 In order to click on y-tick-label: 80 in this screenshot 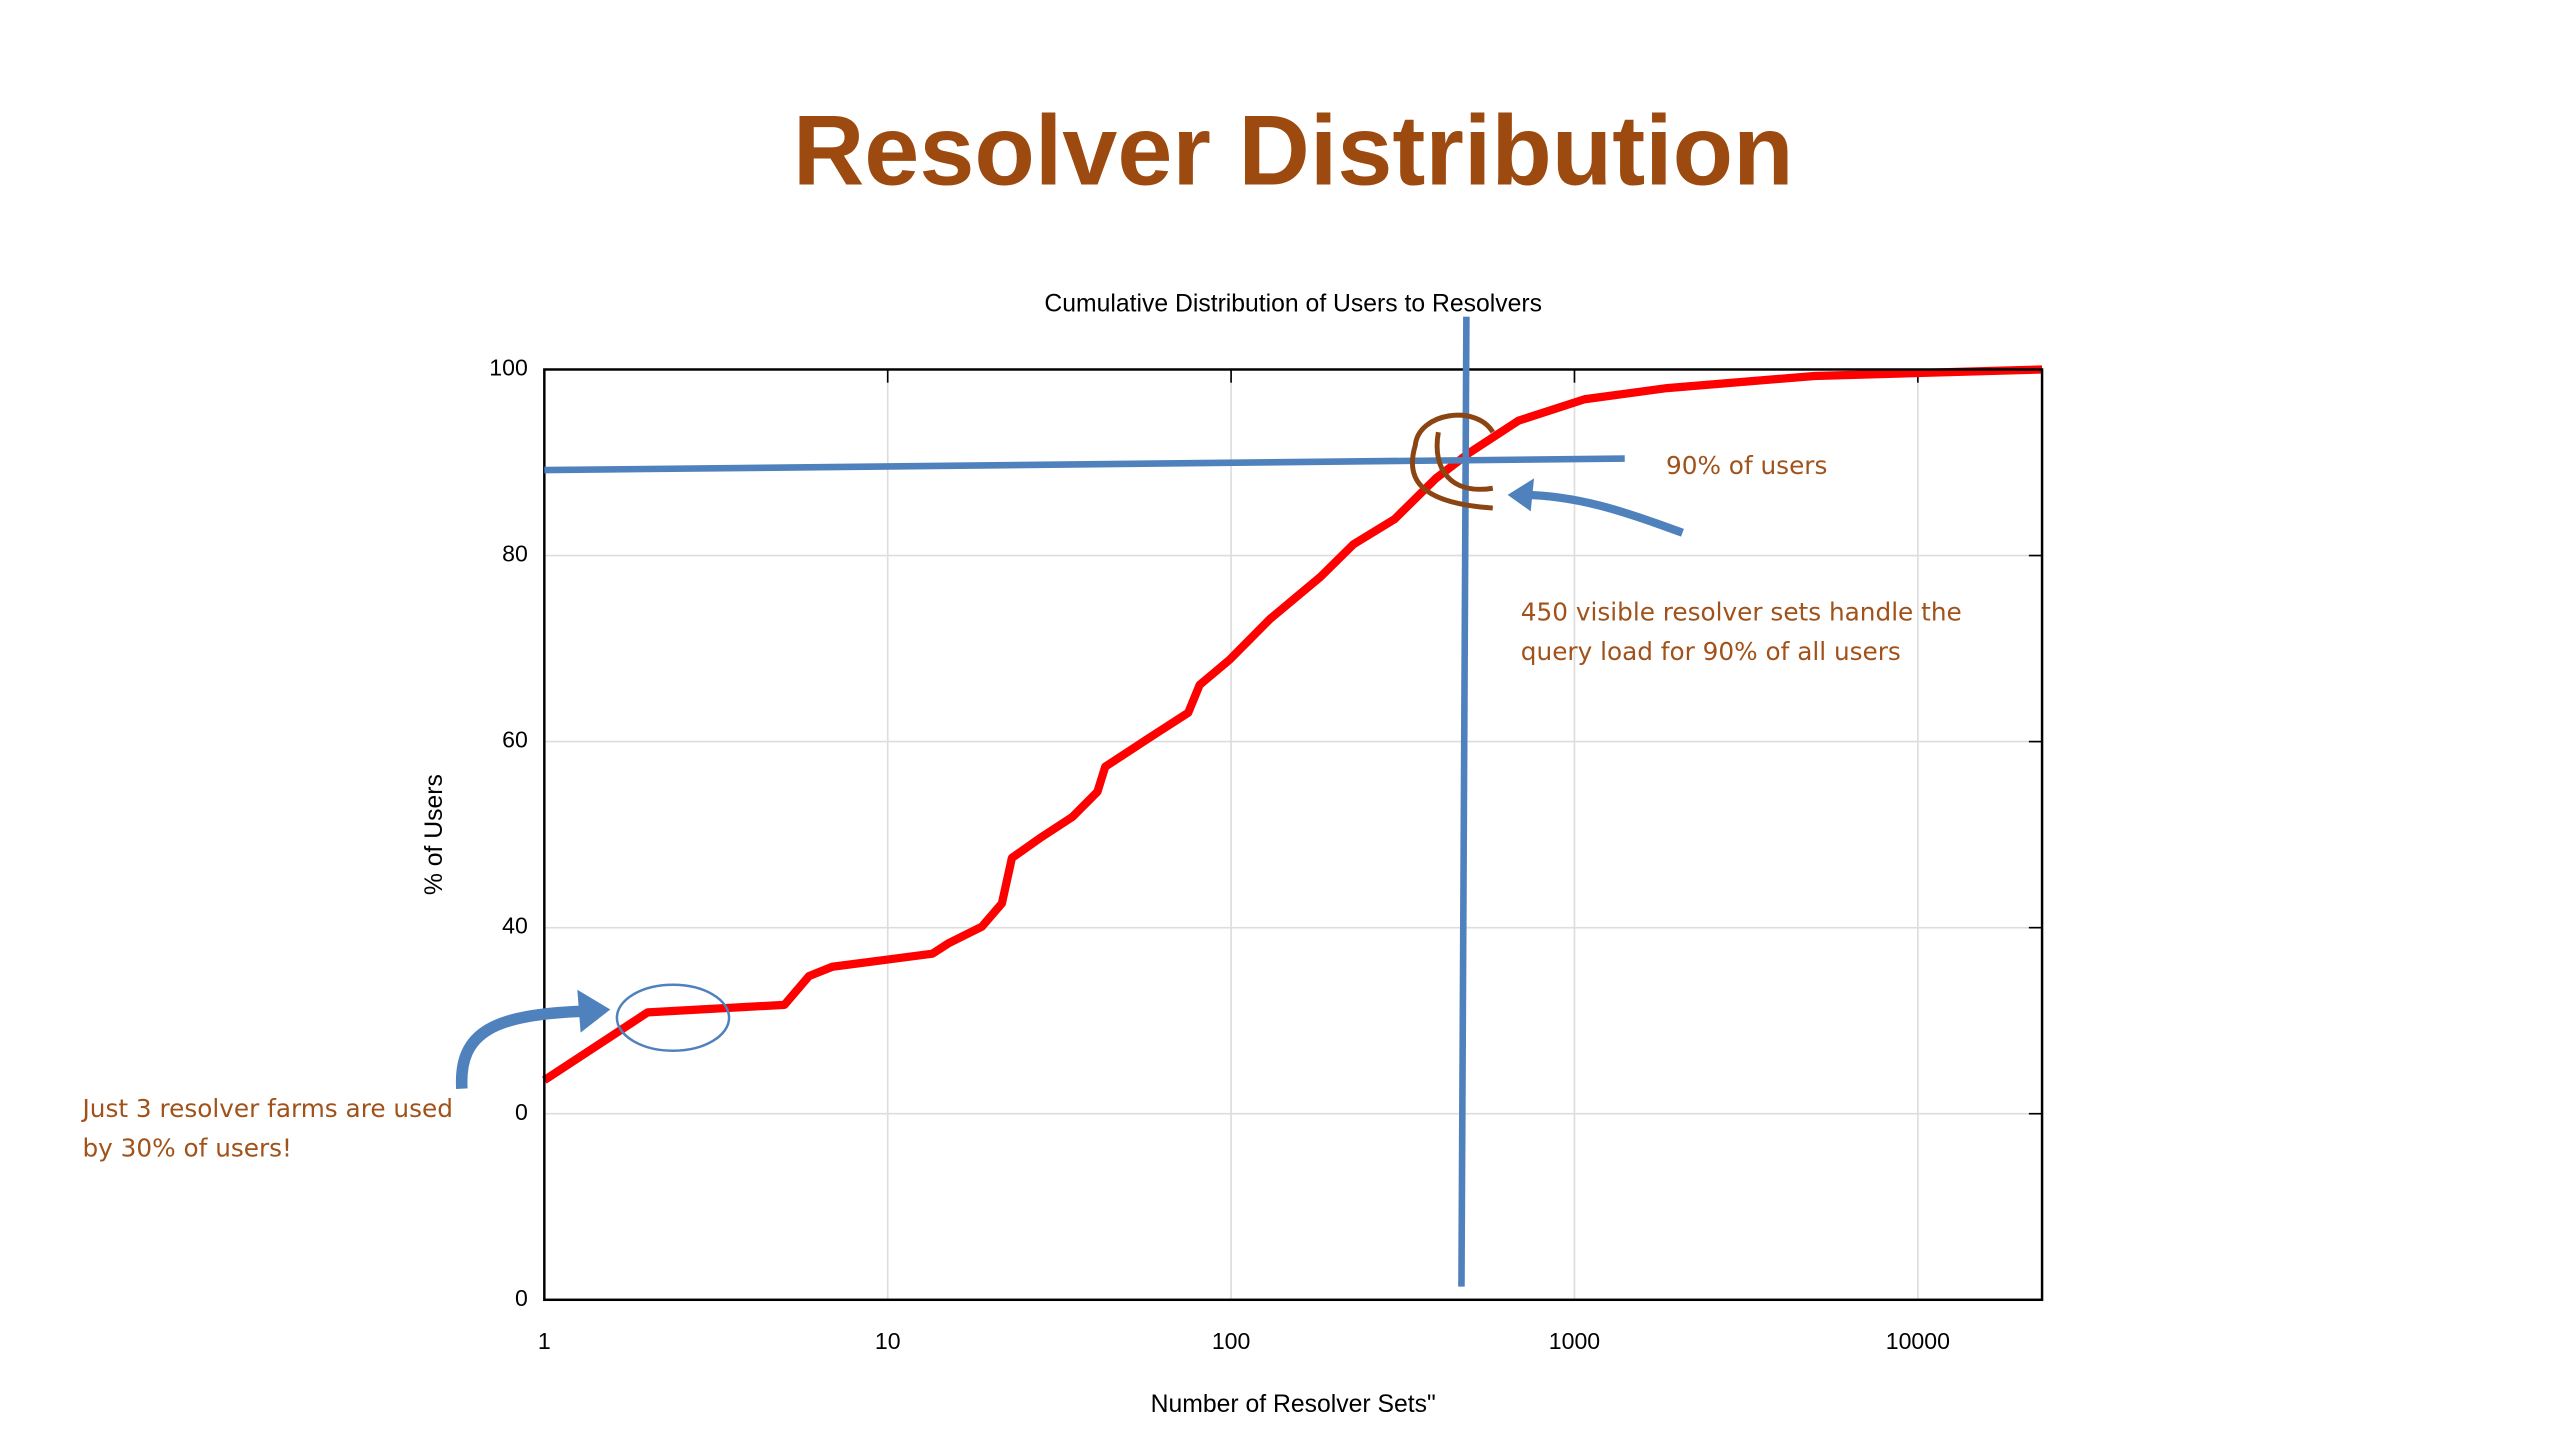, I will do `click(515, 554)`.